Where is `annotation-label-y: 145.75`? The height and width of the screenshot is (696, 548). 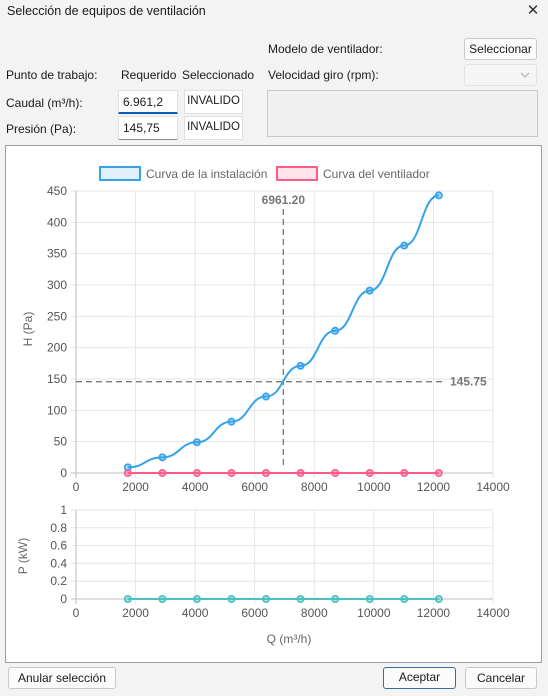
annotation-label-y: 145.75 is located at coordinates (468, 382).